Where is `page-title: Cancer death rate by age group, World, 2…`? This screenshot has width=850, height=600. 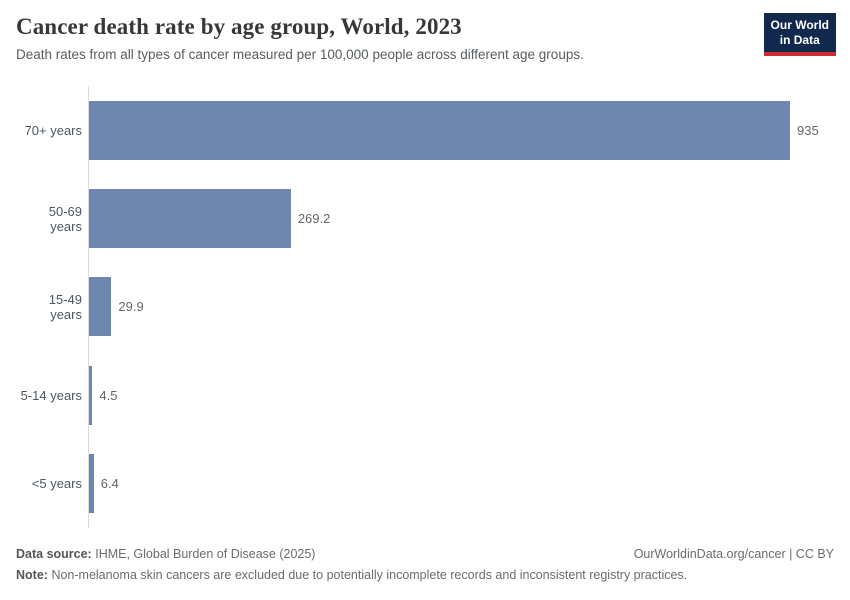 page-title: Cancer death rate by age group, World, 2… is located at coordinates (239, 26).